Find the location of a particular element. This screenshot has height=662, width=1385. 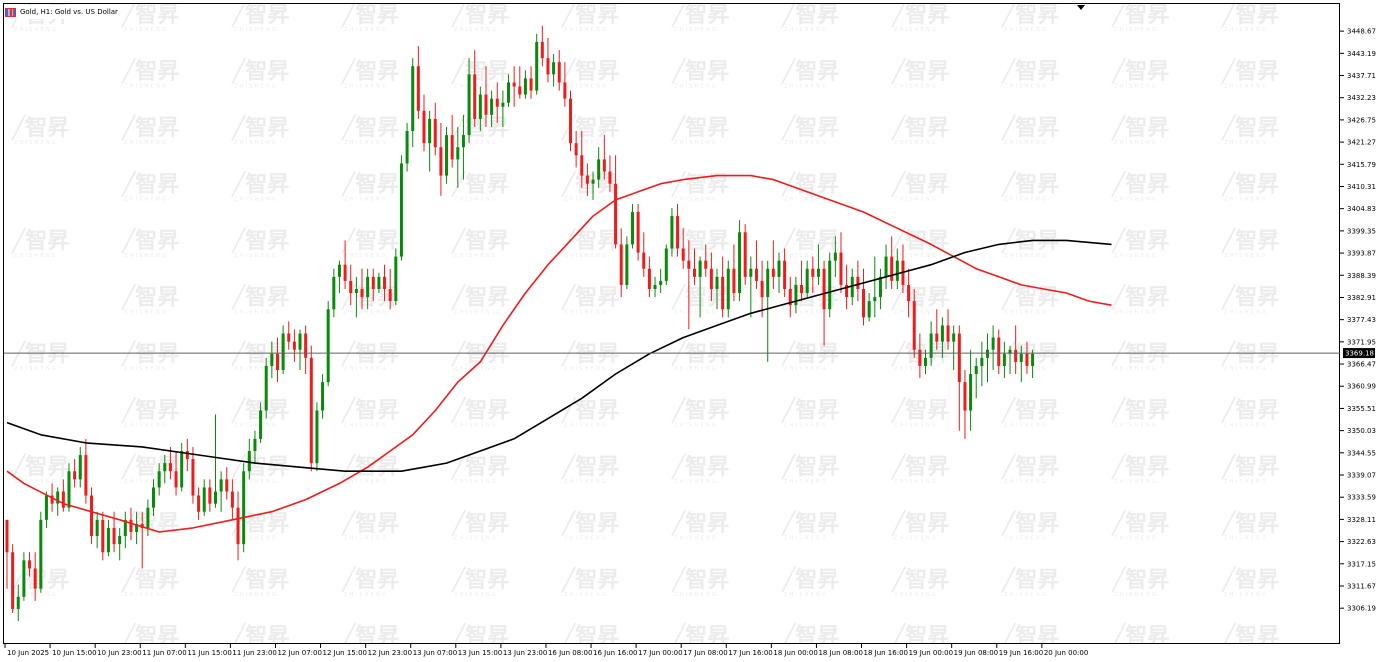

chart-shift-marker-icon is located at coordinates (1081, 7).